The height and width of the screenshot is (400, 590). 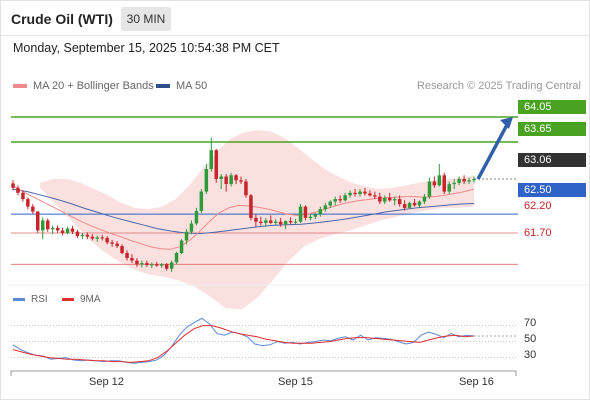 I want to click on legend-ma20-bb: MA 20 + Bollinger Bands, so click(x=83, y=86).